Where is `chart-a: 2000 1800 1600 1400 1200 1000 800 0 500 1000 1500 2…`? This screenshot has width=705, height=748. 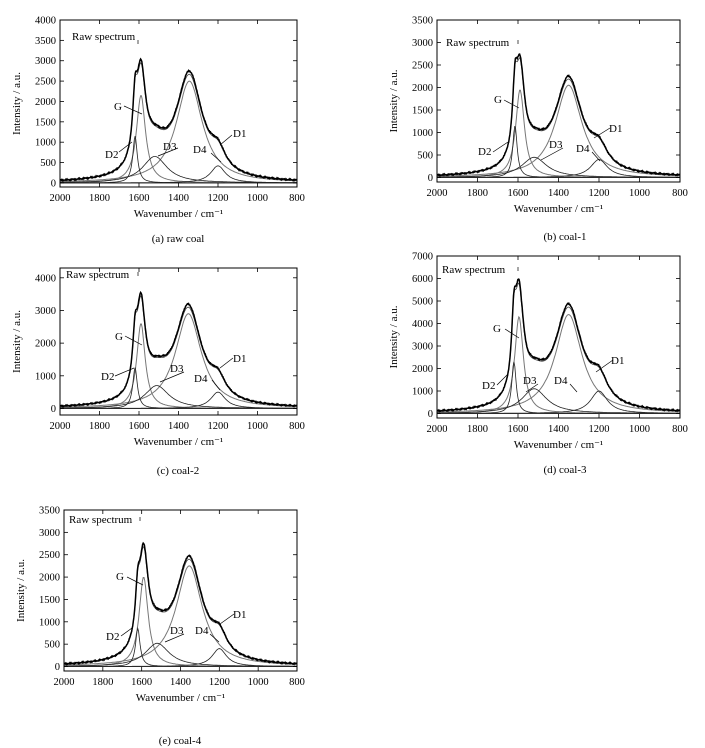
chart-a: 2000 1800 1600 1400 1200 1000 800 0 500 1000 1500 2… is located at coordinates (158, 131).